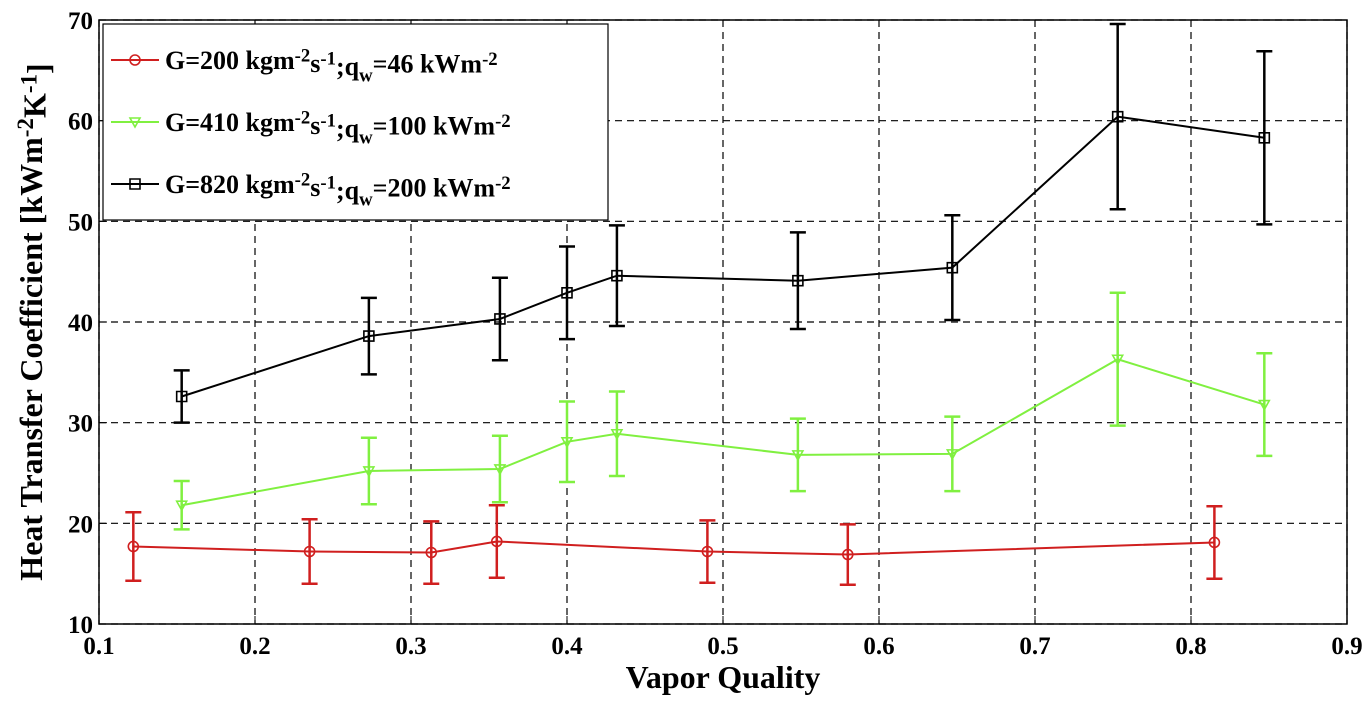 The height and width of the screenshot is (707, 1369). What do you see at coordinates (723, 677) in the screenshot?
I see `x-axis-label: Vapor Quality` at bounding box center [723, 677].